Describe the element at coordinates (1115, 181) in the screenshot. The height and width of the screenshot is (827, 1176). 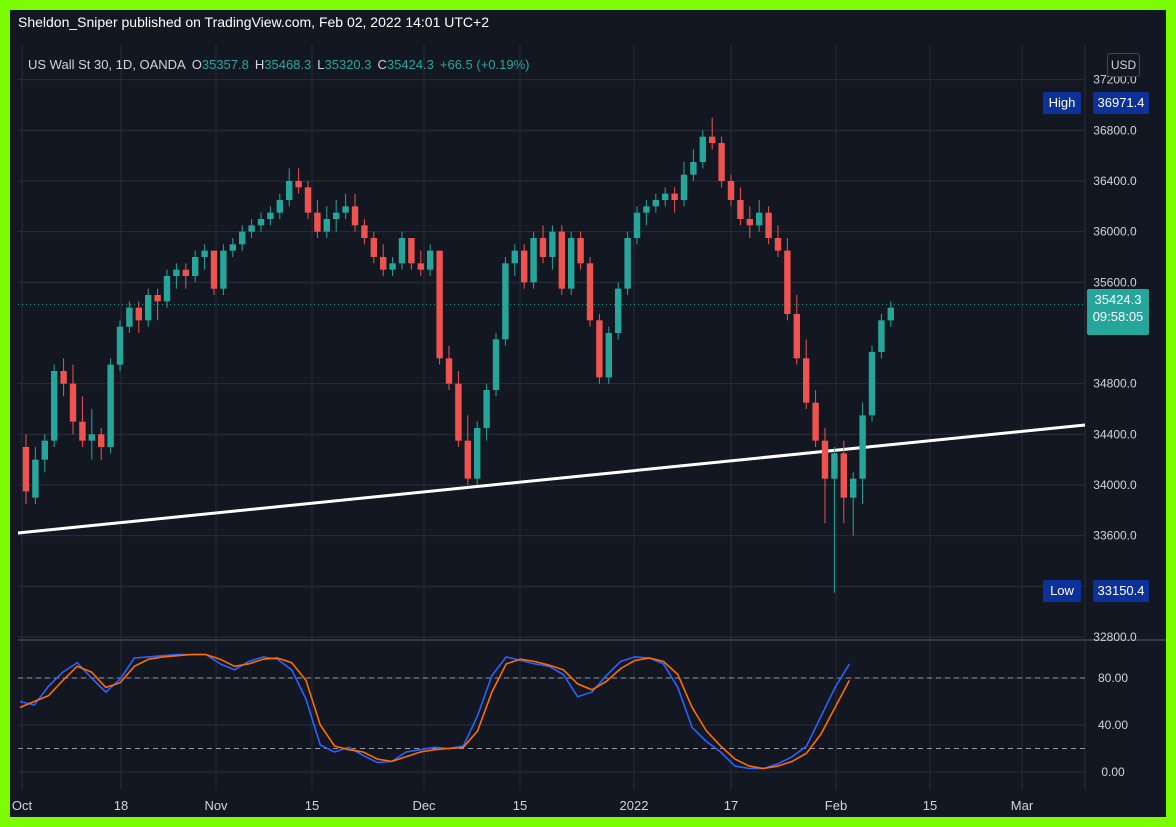
I see `y-tick-label: 36400.0` at that location.